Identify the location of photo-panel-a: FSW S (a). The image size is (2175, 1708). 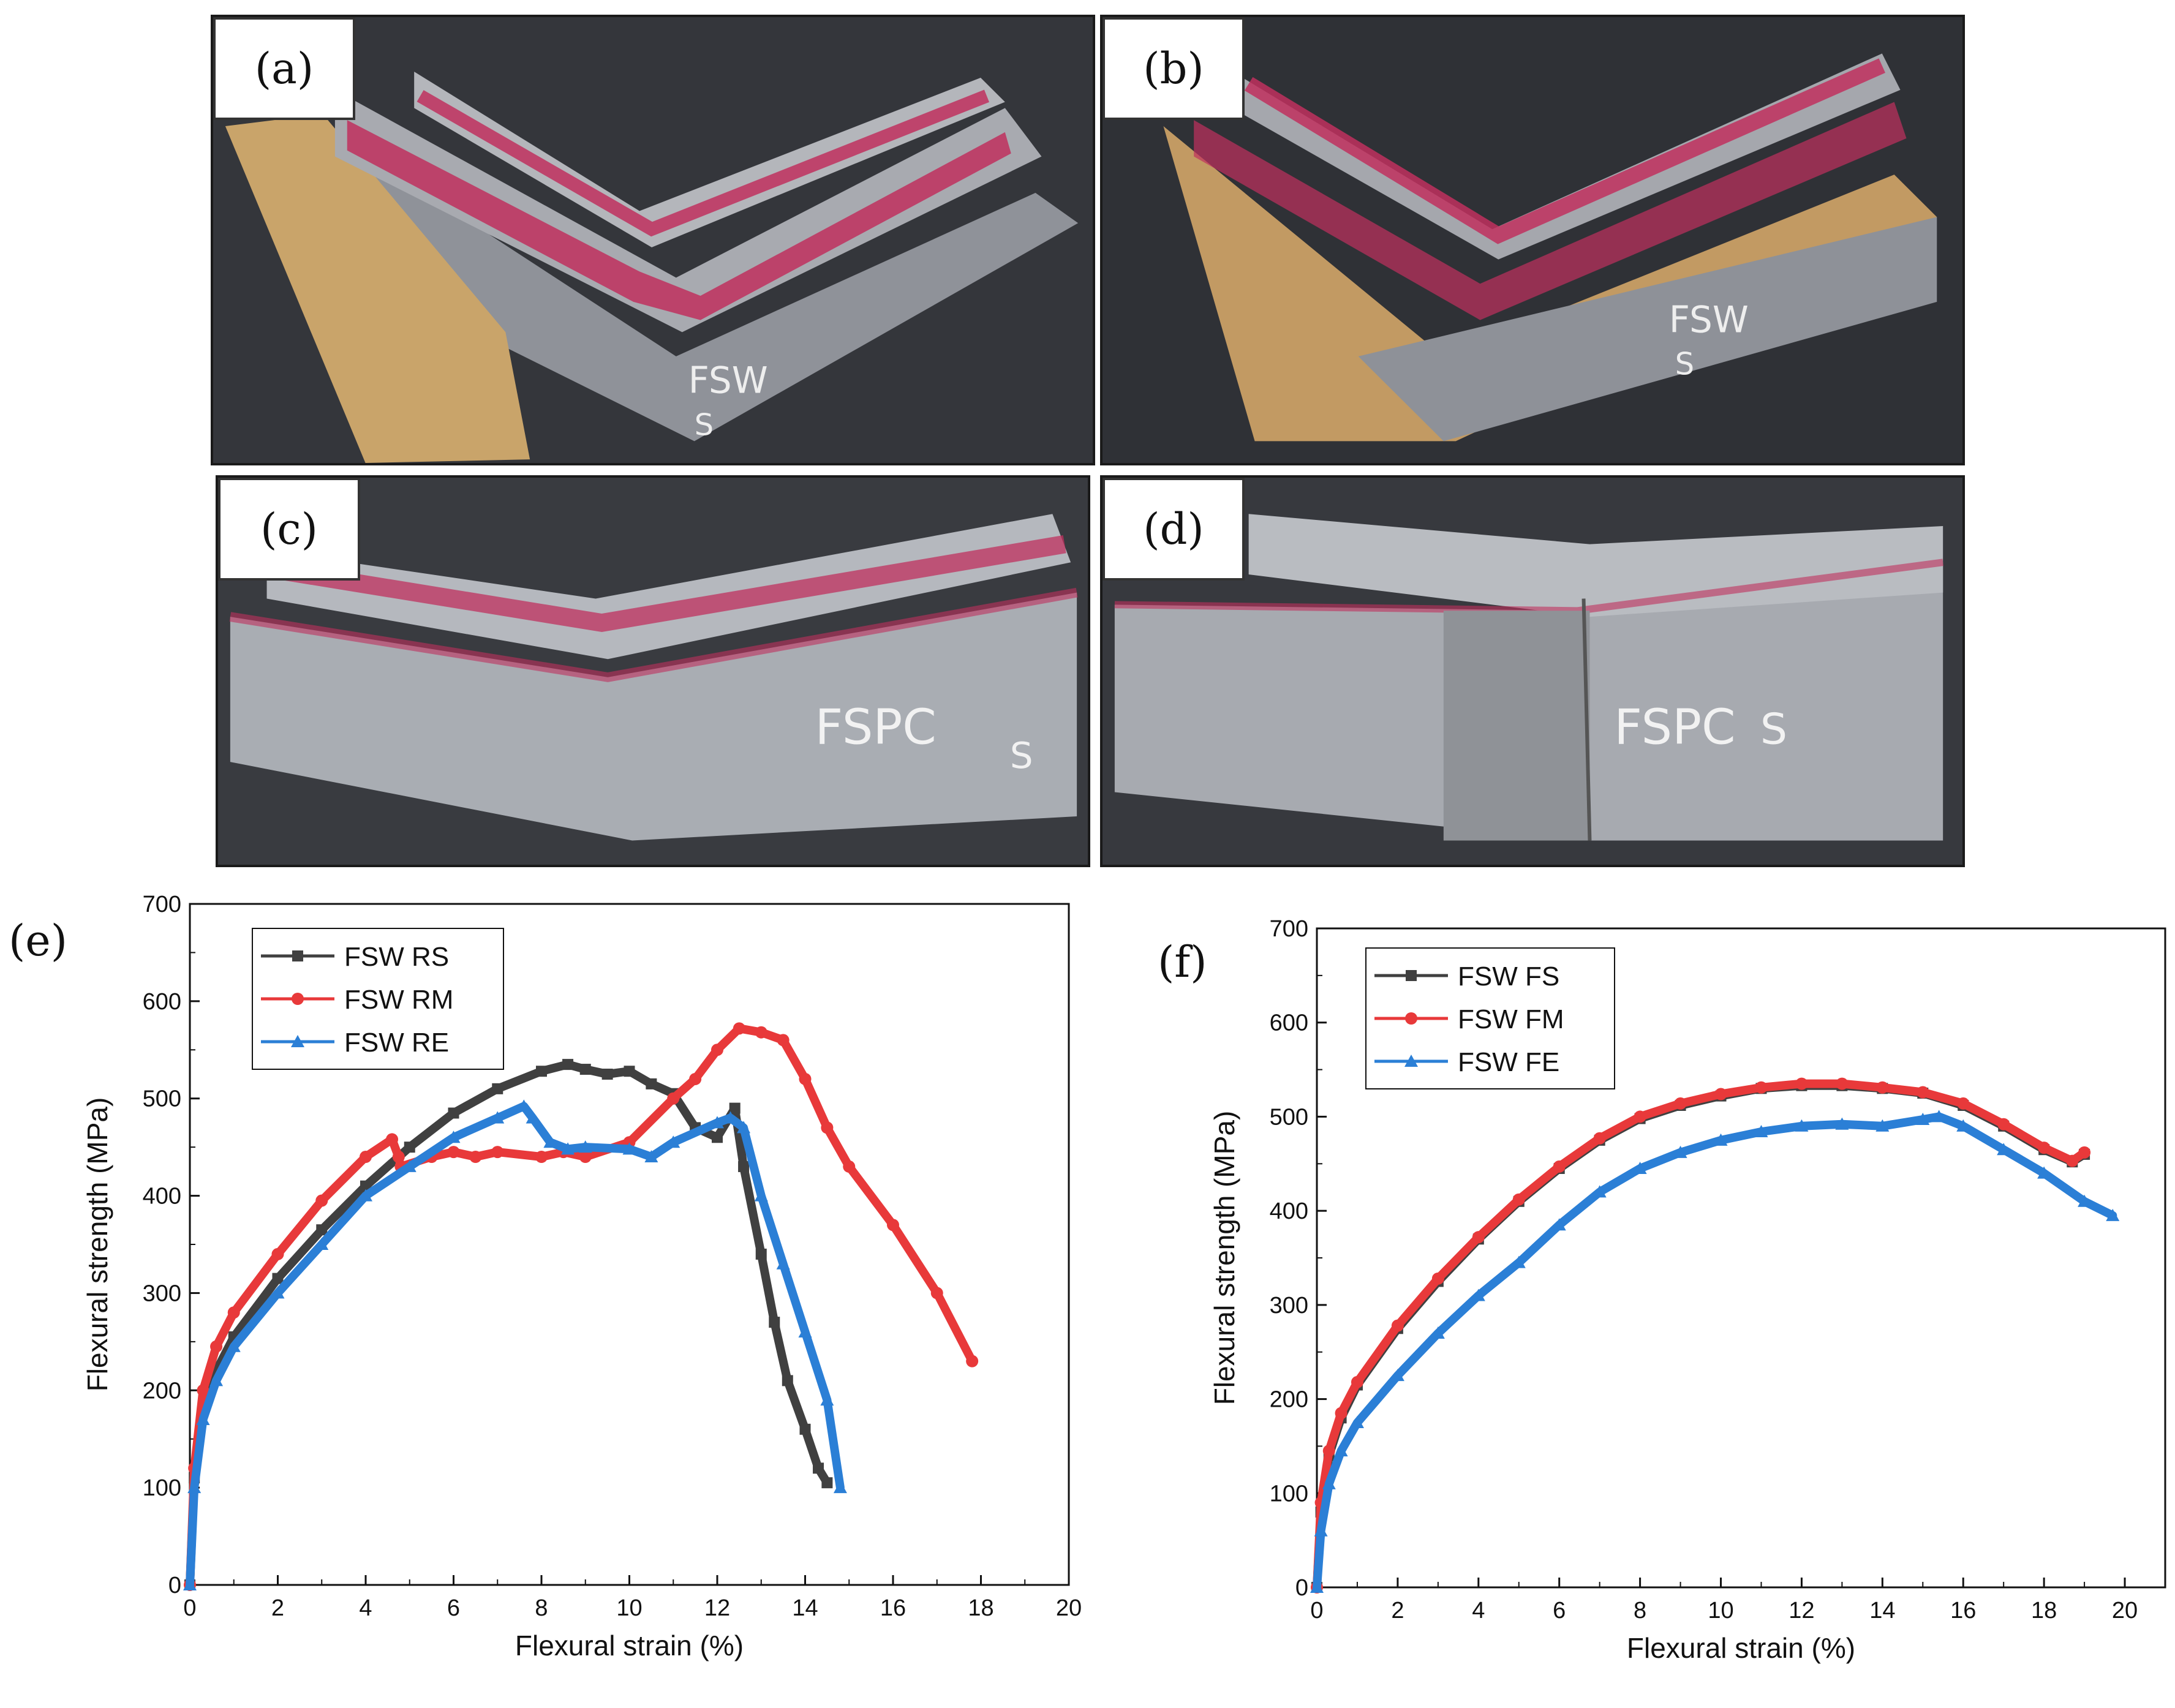
(653, 240).